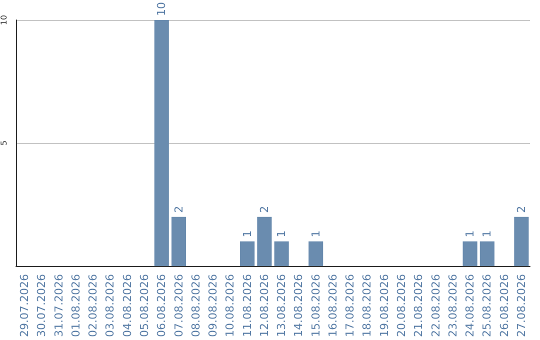  What do you see at coordinates (419, 306) in the screenshot?
I see `x-tick-label: 21.08.2026` at bounding box center [419, 306].